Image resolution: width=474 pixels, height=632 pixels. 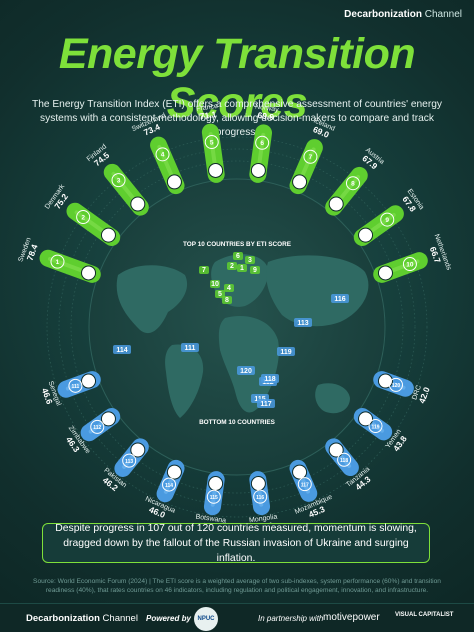 What do you see at coordinates (237, 244) in the screenshot?
I see `top-10-label: TOP 10 COUNTRIES BY ETI SCORE` at bounding box center [237, 244].